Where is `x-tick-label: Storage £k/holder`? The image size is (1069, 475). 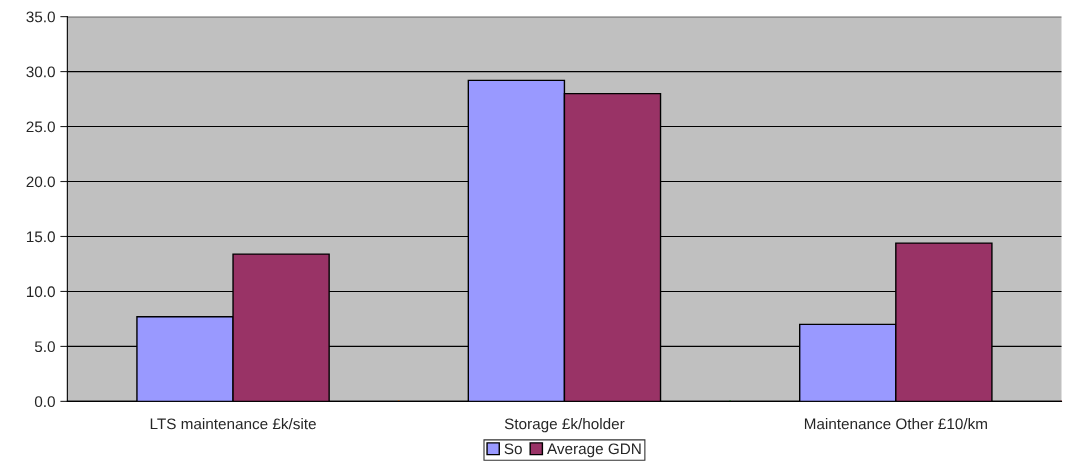 x-tick-label: Storage £k/holder is located at coordinates (564, 425).